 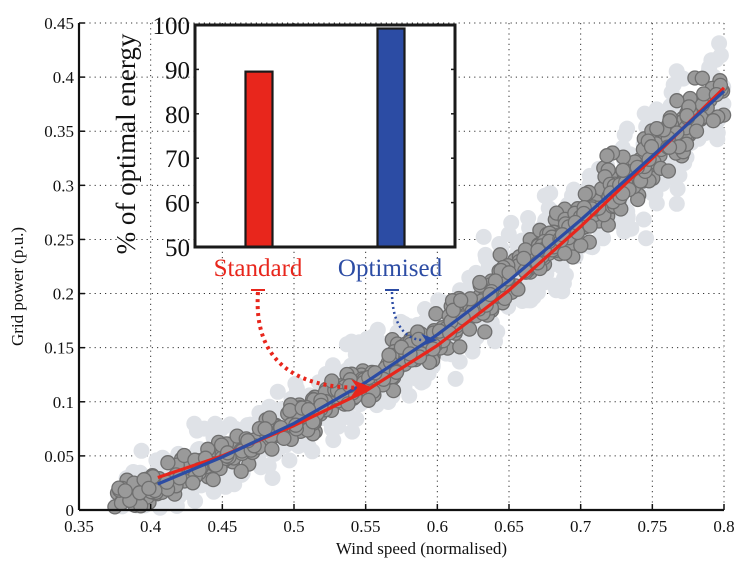 What do you see at coordinates (307, 340) in the screenshot?
I see `annotation-arrow-standard` at bounding box center [307, 340].